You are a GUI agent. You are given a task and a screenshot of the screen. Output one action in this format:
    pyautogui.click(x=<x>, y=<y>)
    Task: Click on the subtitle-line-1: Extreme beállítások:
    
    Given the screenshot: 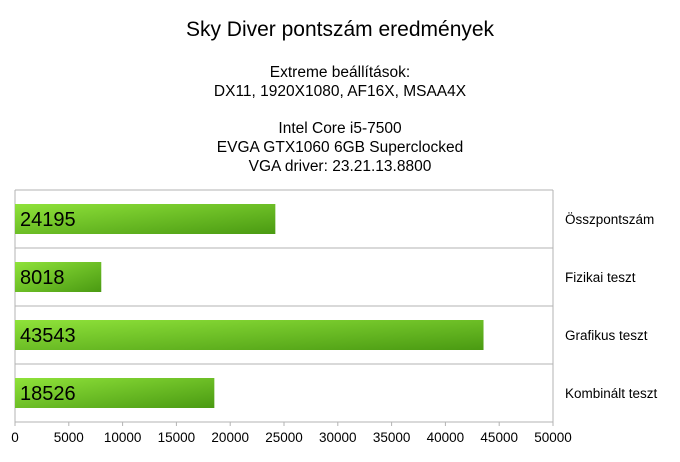 What is the action you would take?
    pyautogui.click(x=340, y=72)
    